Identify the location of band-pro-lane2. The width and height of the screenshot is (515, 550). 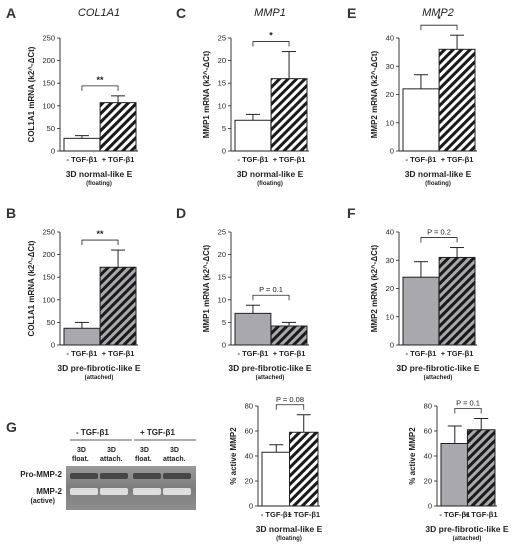
(114, 476).